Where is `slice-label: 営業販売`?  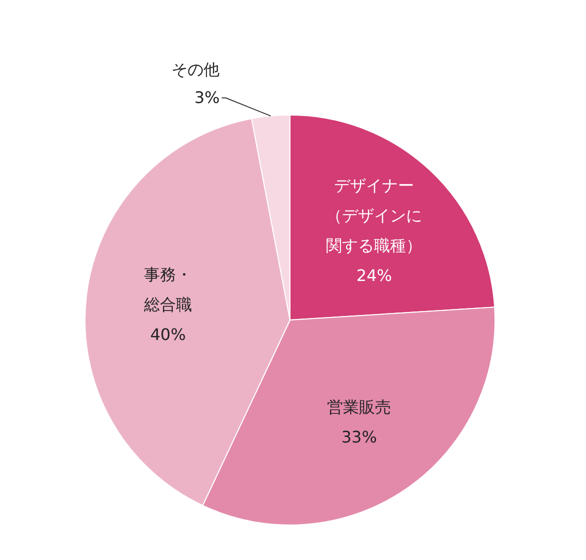
slice-label: 営業販売 is located at coordinates (359, 406).